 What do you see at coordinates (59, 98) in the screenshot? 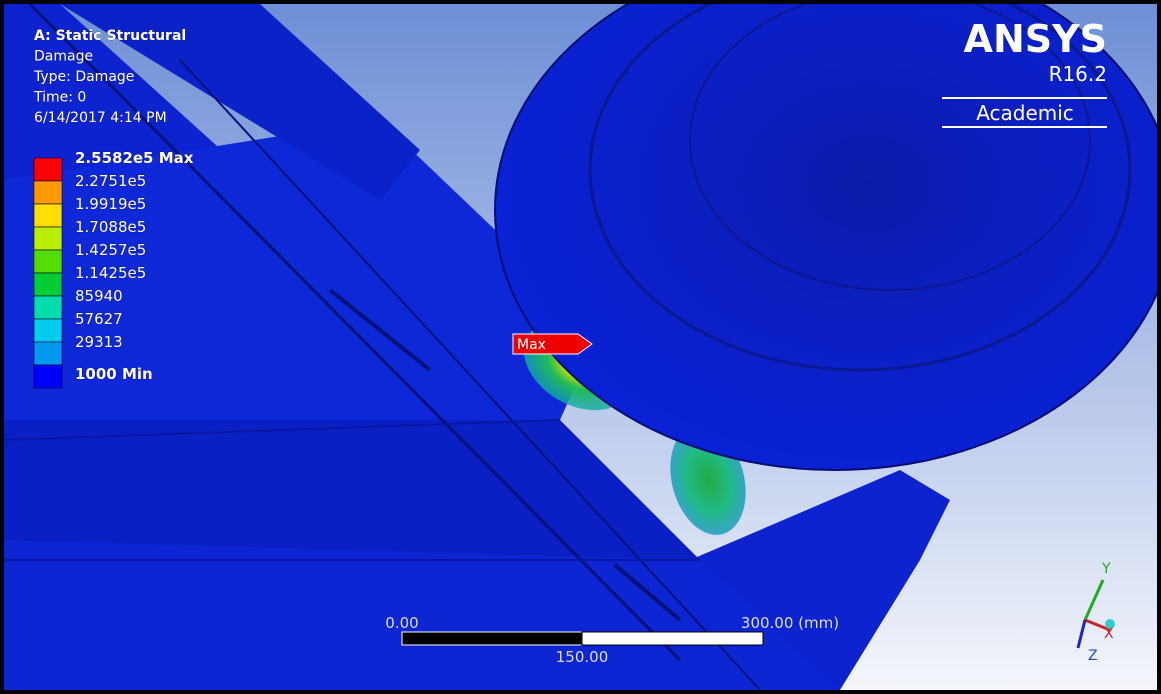
I see `header-line: Time: 0` at bounding box center [59, 98].